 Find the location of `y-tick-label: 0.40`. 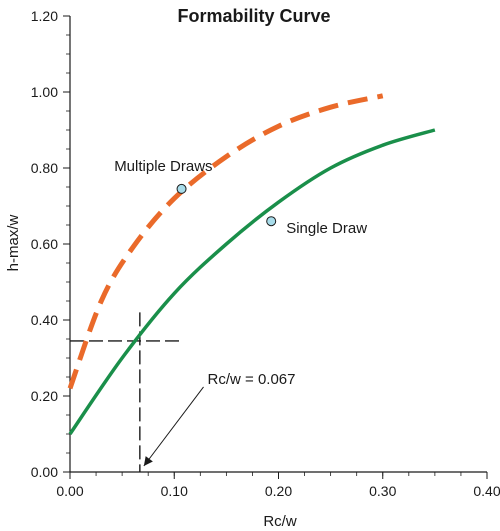

y-tick-label: 0.40 is located at coordinates (44, 320).